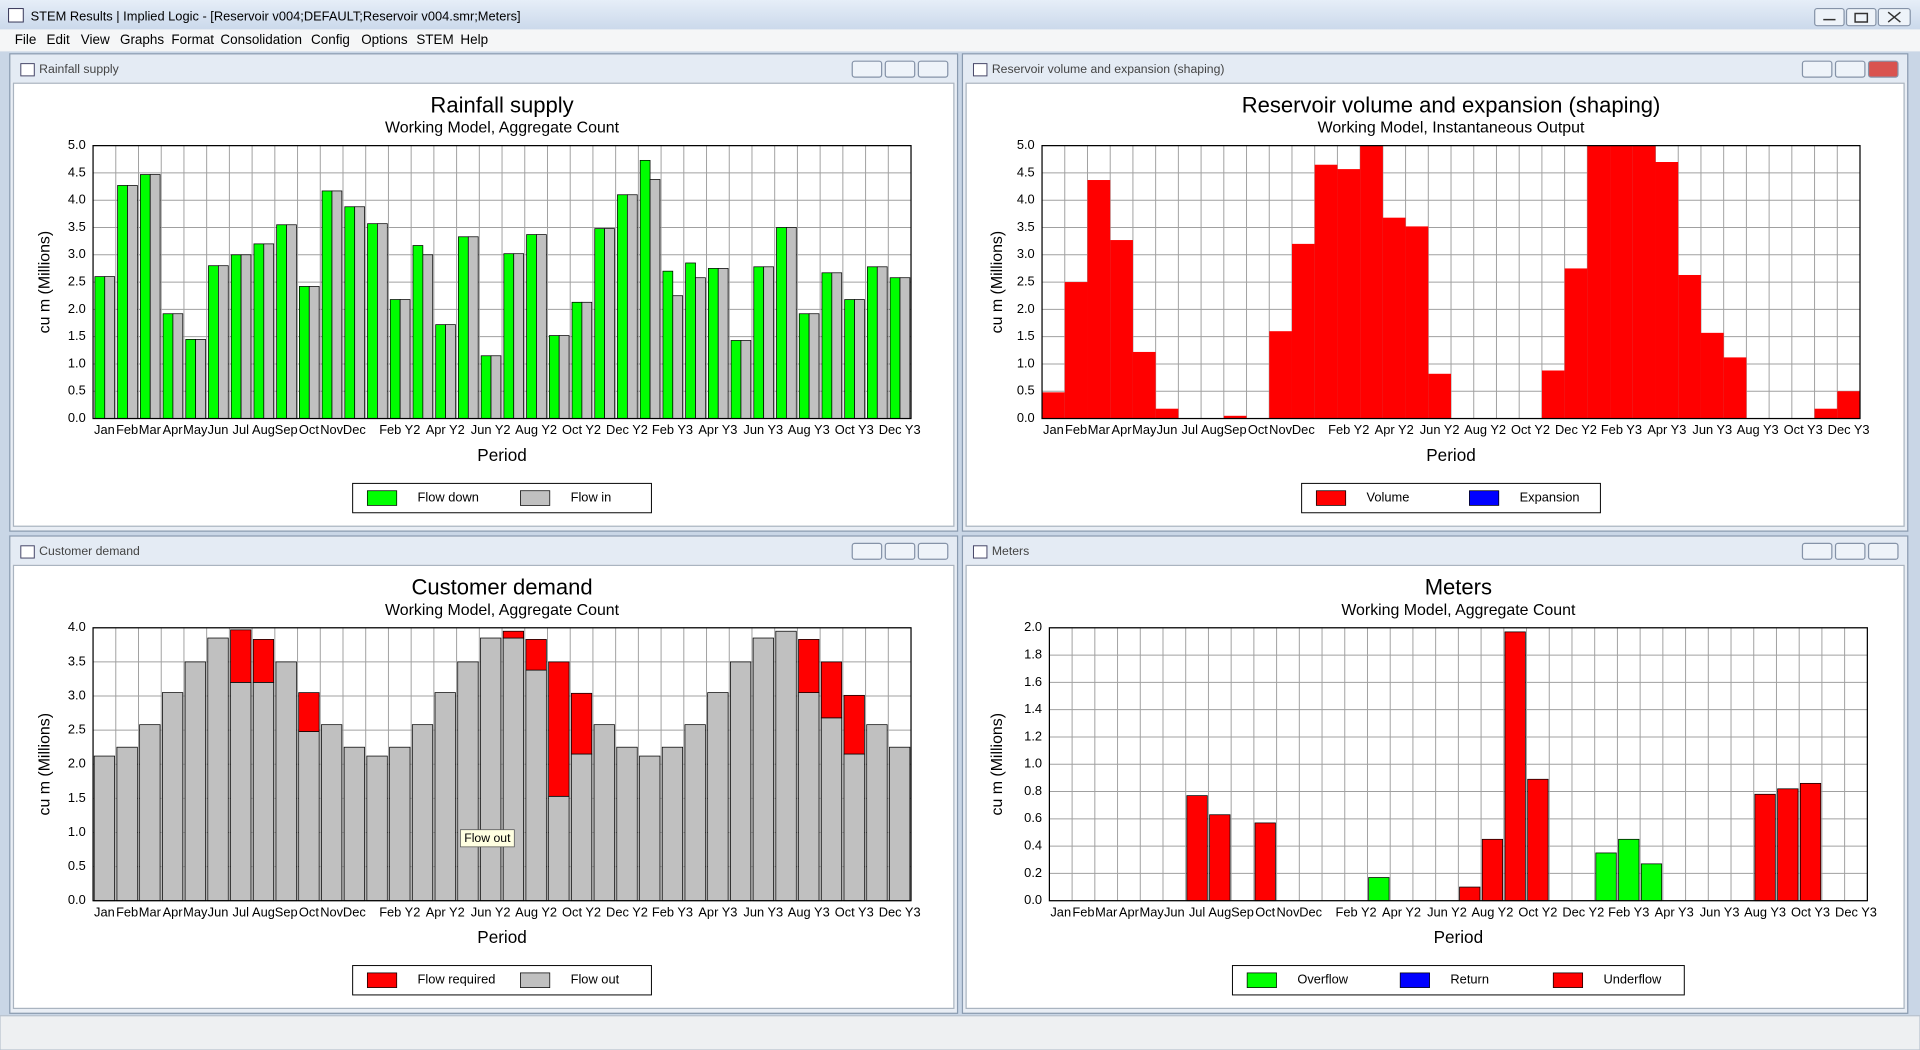 This screenshot has width=1920, height=1050. Describe the element at coordinates (77, 831) in the screenshot. I see `y-tick-label: 1.0` at that location.